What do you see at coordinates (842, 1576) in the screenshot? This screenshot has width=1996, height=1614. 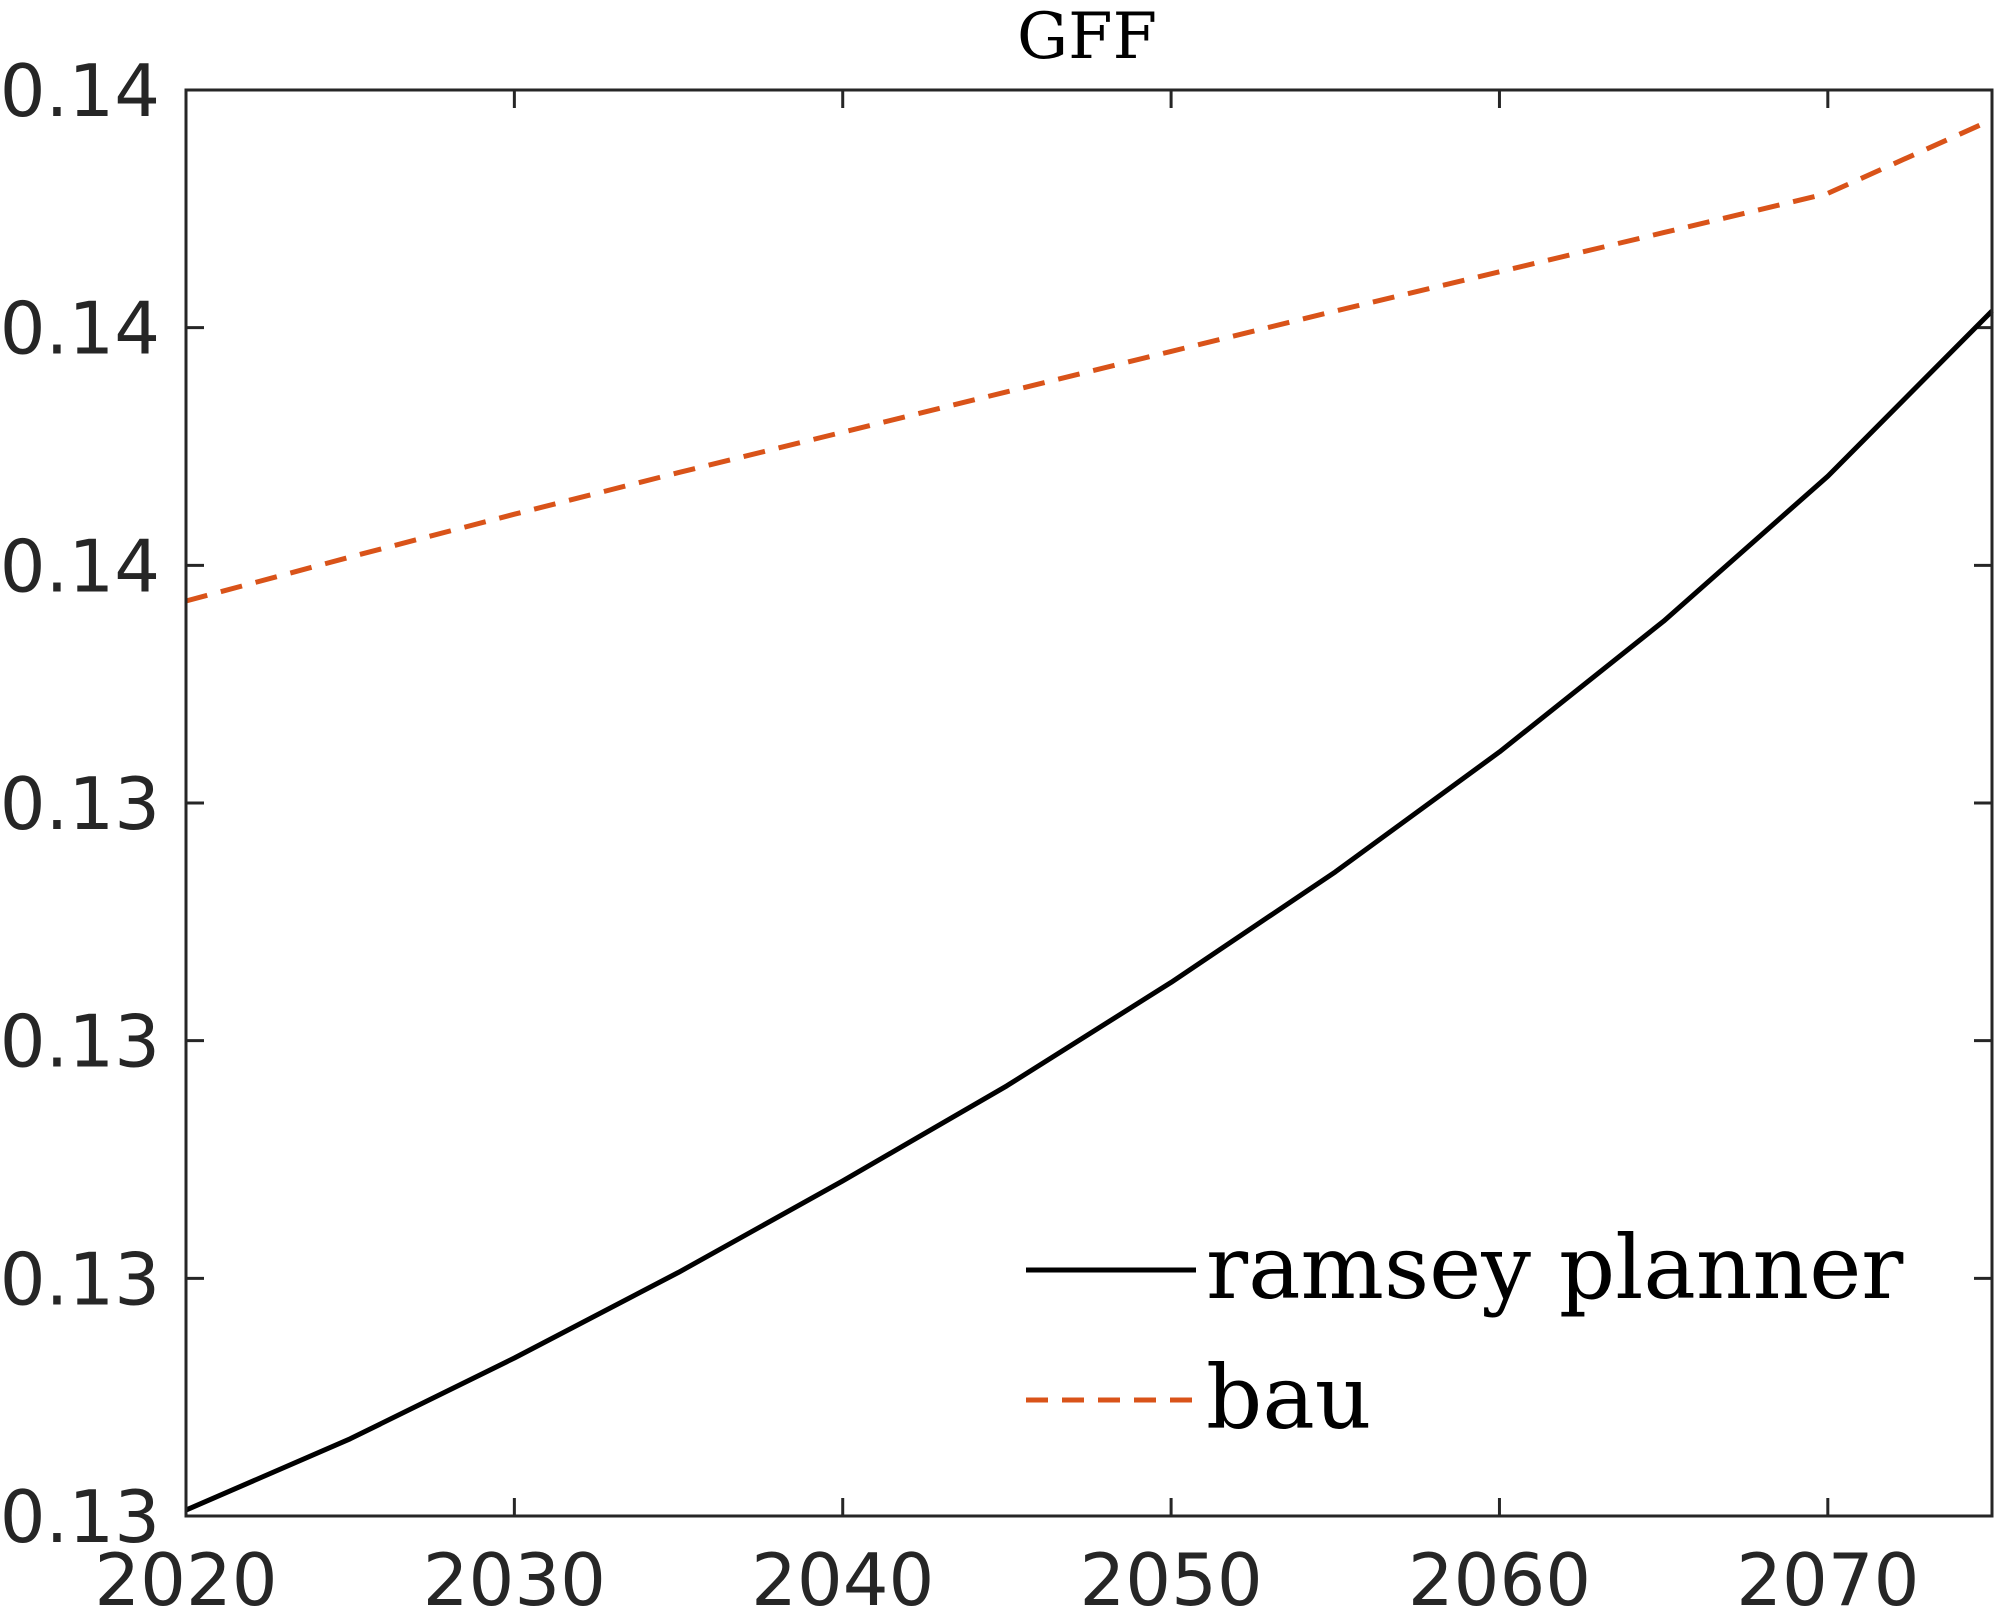 I see `x-tick-label: 2040` at bounding box center [842, 1576].